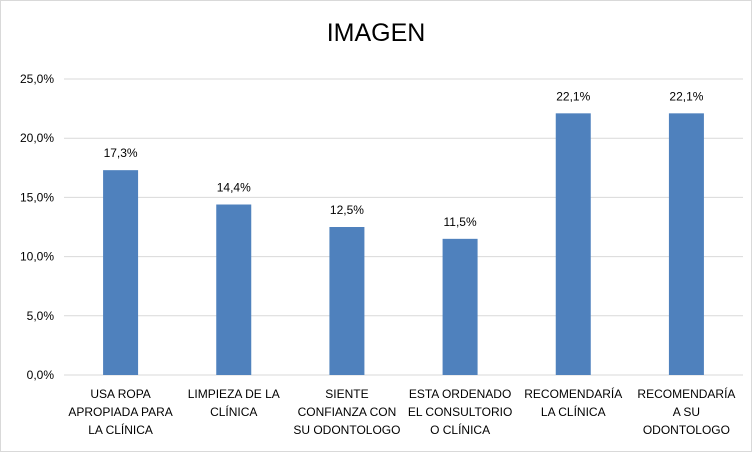 The height and width of the screenshot is (452, 752). What do you see at coordinates (460, 394) in the screenshot?
I see `x-category-label: ESTA ORDENADO` at bounding box center [460, 394].